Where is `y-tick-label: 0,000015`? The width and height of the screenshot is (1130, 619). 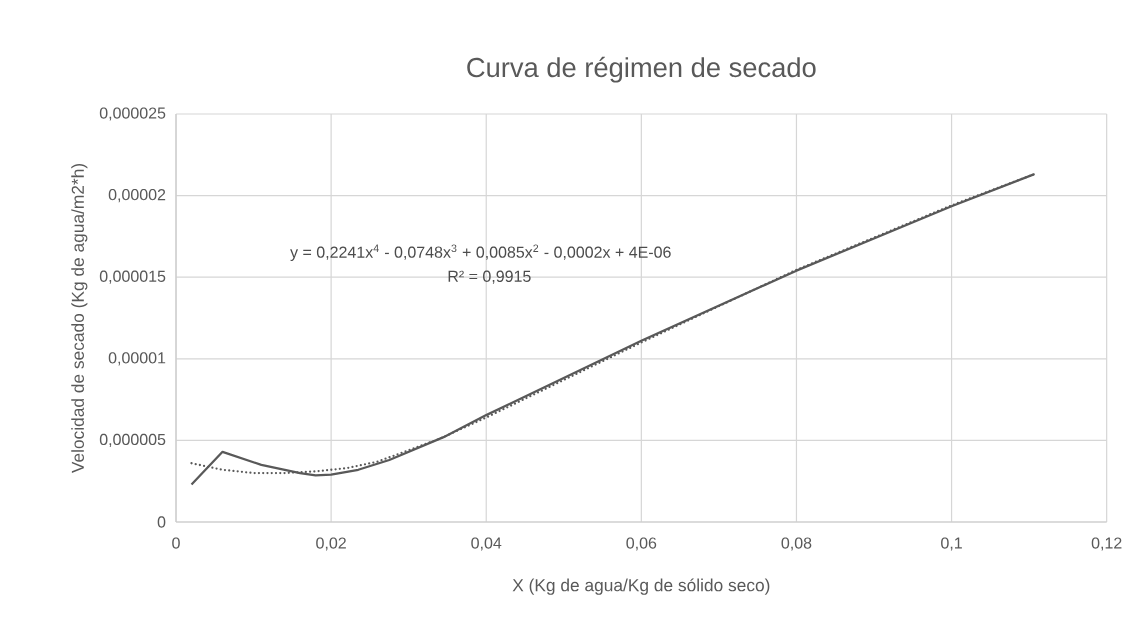
y-tick-label: 0,000015 is located at coordinates (132, 277).